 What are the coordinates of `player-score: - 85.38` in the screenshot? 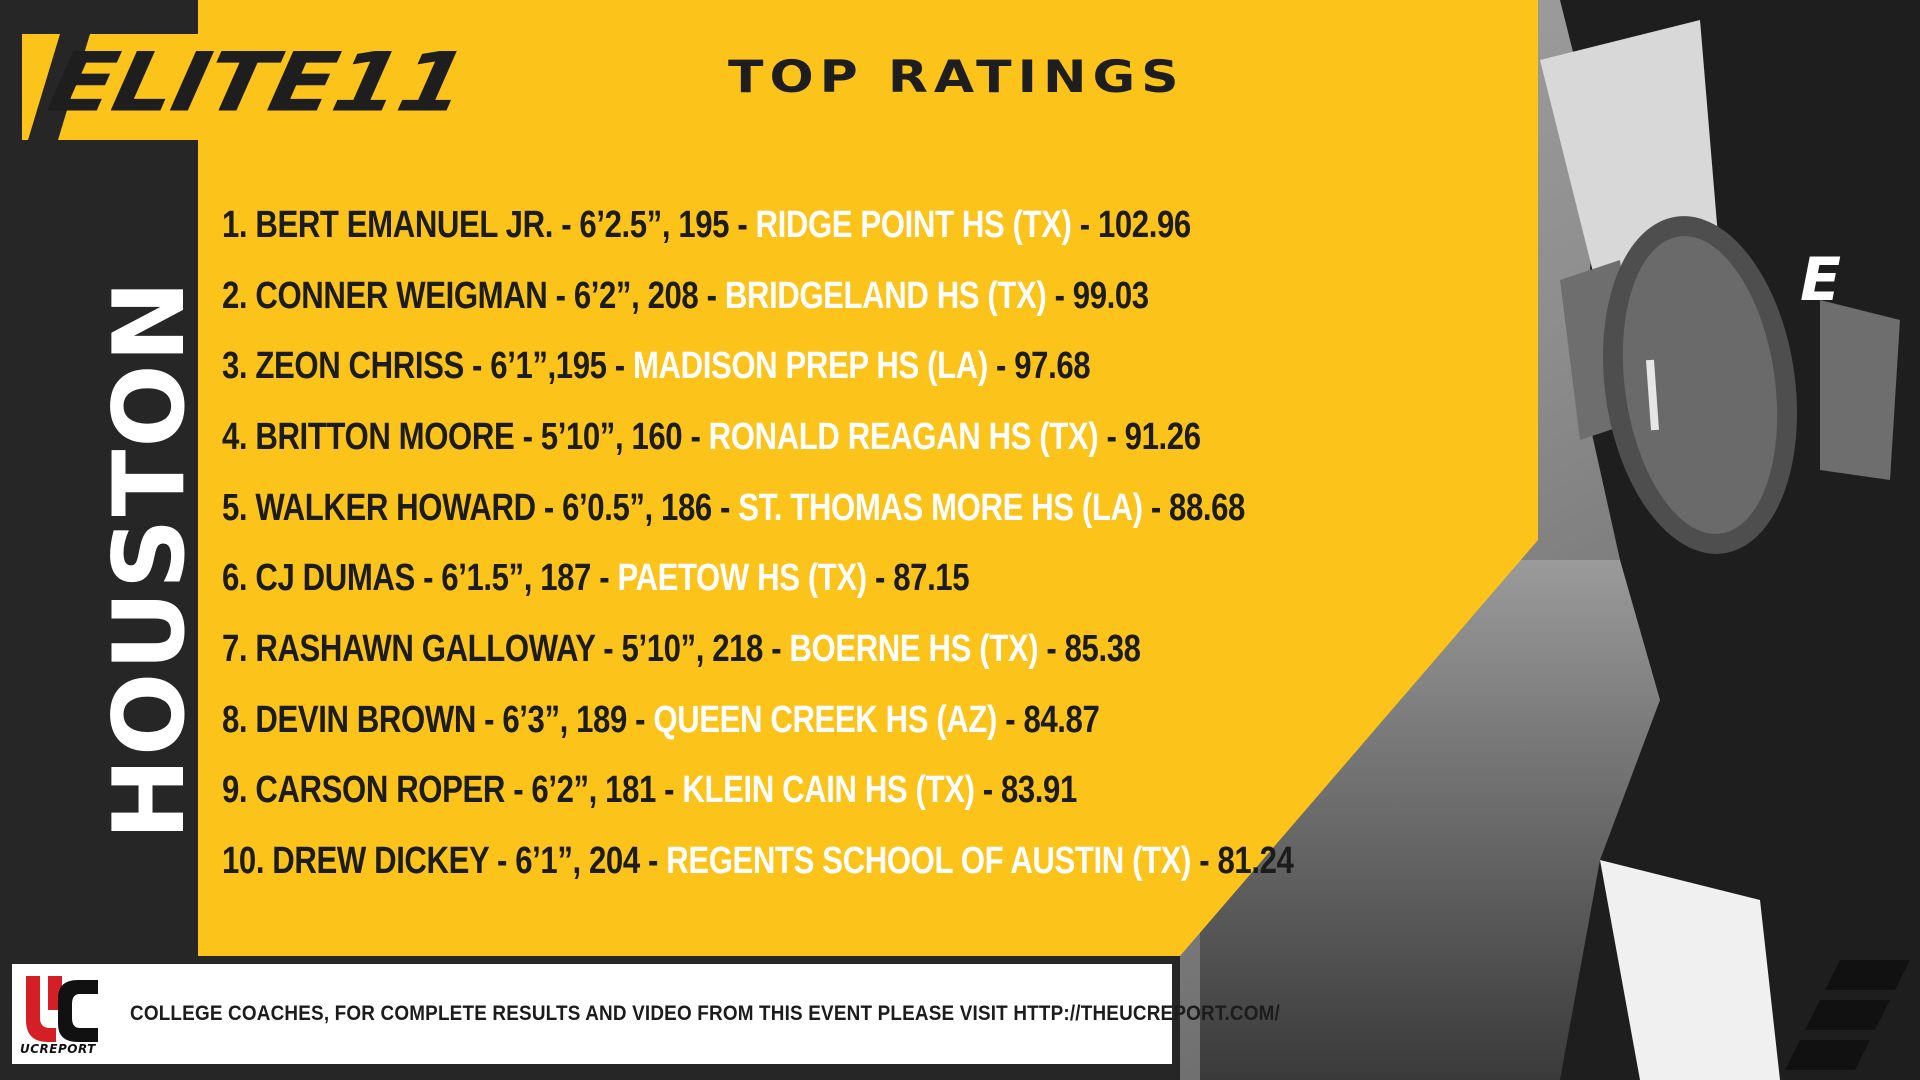 It's located at (1089, 648).